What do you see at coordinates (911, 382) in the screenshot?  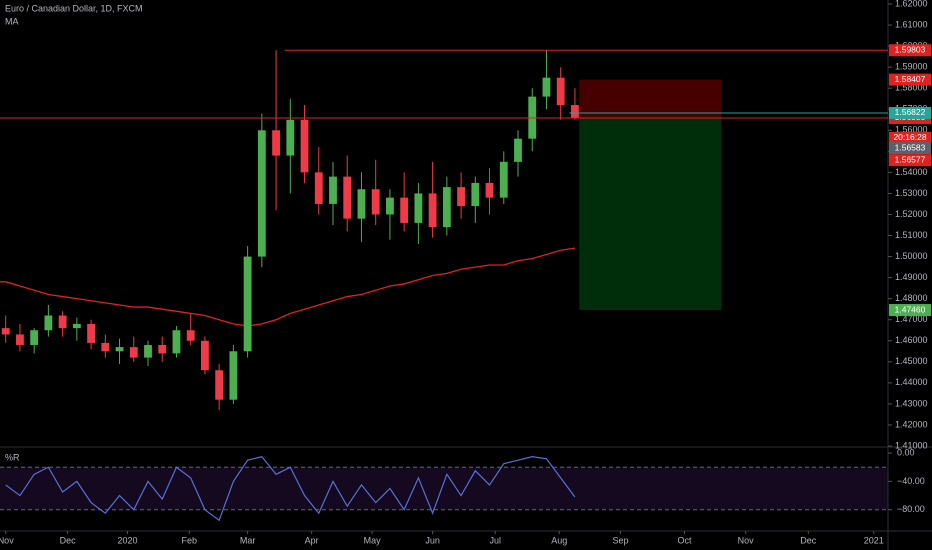 I see `y-tick-label: 1.44000` at bounding box center [911, 382].